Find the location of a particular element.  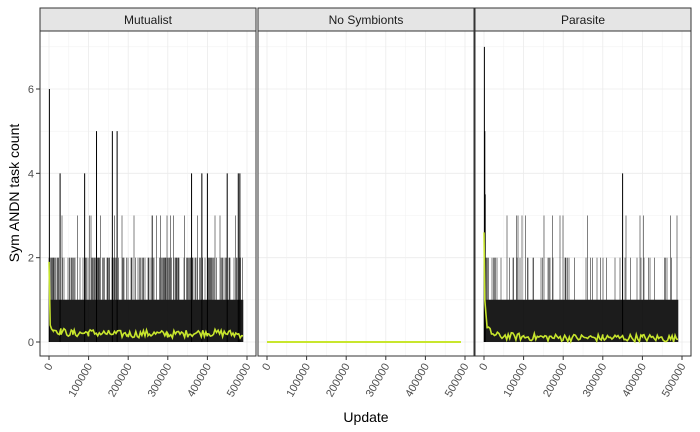

y-tick-label: 6 is located at coordinates (31, 90).